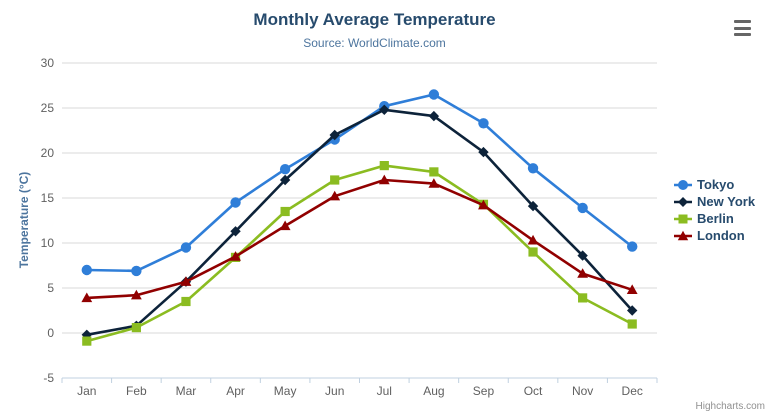  I want to click on x-tick-label: Jul, so click(384, 391).